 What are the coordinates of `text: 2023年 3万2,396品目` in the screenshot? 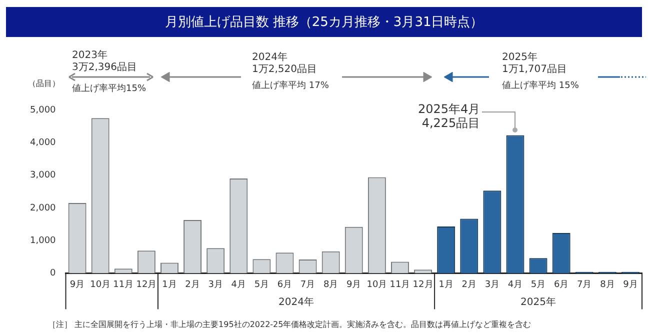 It's located at (104, 61).